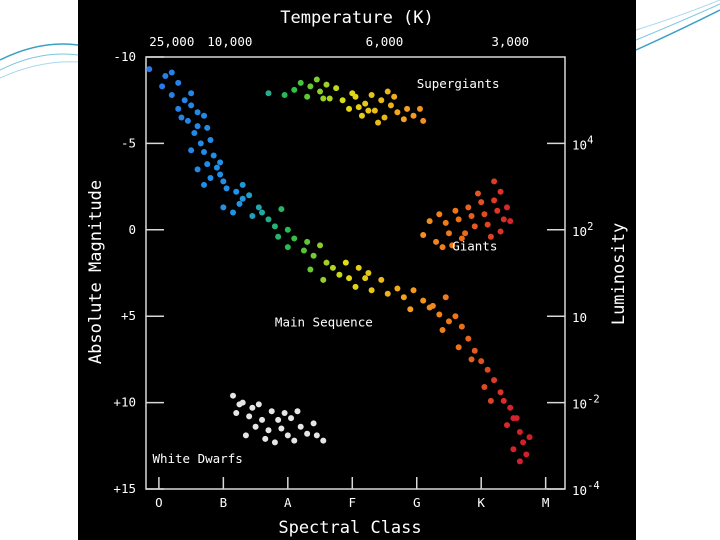 Image resolution: width=720 pixels, height=540 pixels. What do you see at coordinates (128, 315) in the screenshot?
I see `magnitude-tick-3: +5` at bounding box center [128, 315].